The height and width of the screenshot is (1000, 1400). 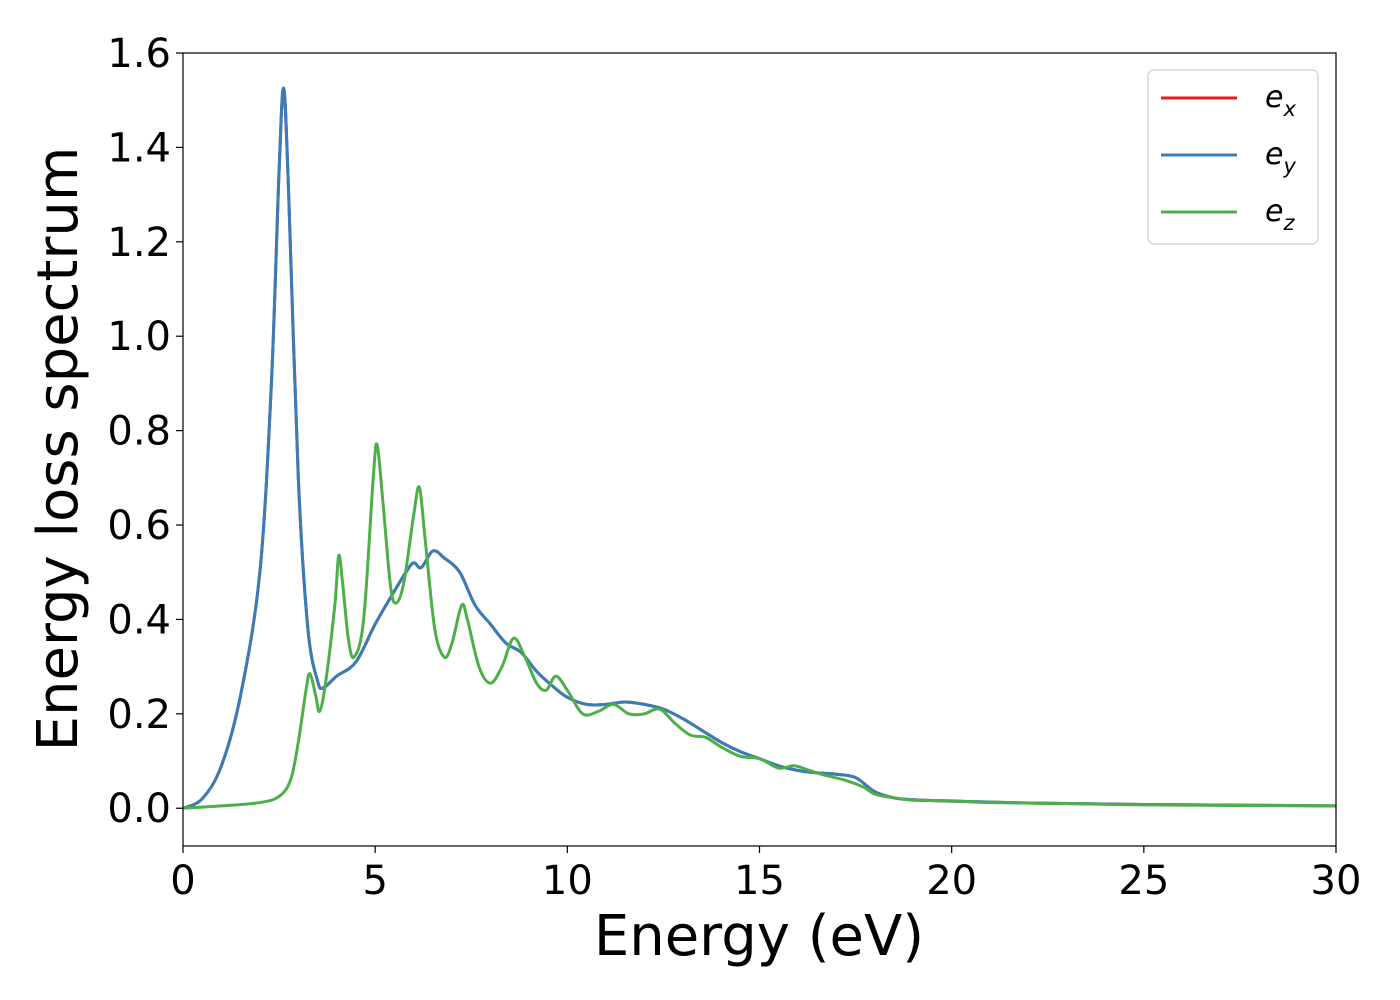 I want to click on legend-label-e-y: ey, so click(x=1280, y=157).